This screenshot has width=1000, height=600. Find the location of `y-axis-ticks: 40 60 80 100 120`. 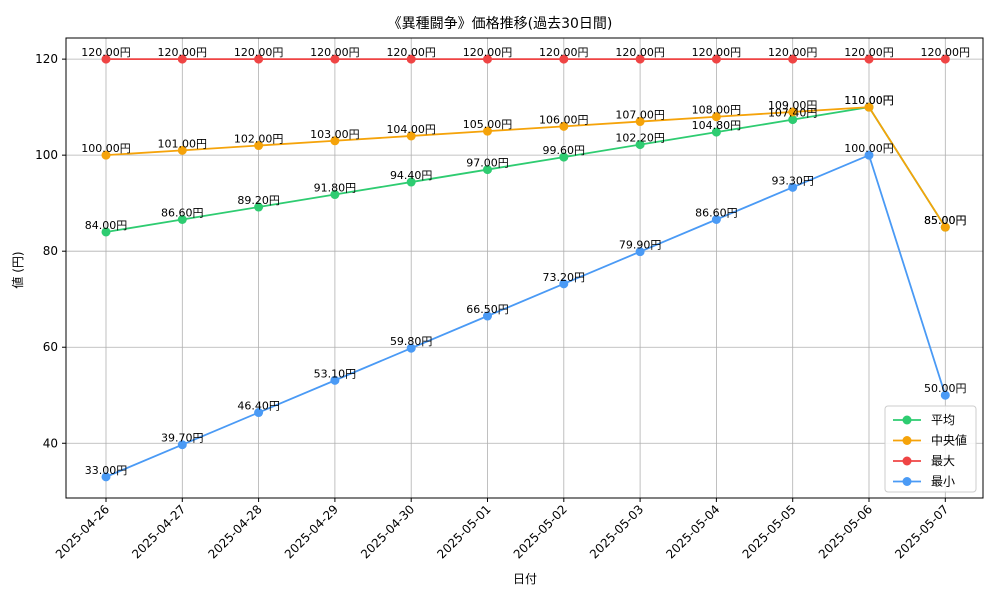

y-axis-ticks: 40 60 80 100 120 is located at coordinates (50, 251).